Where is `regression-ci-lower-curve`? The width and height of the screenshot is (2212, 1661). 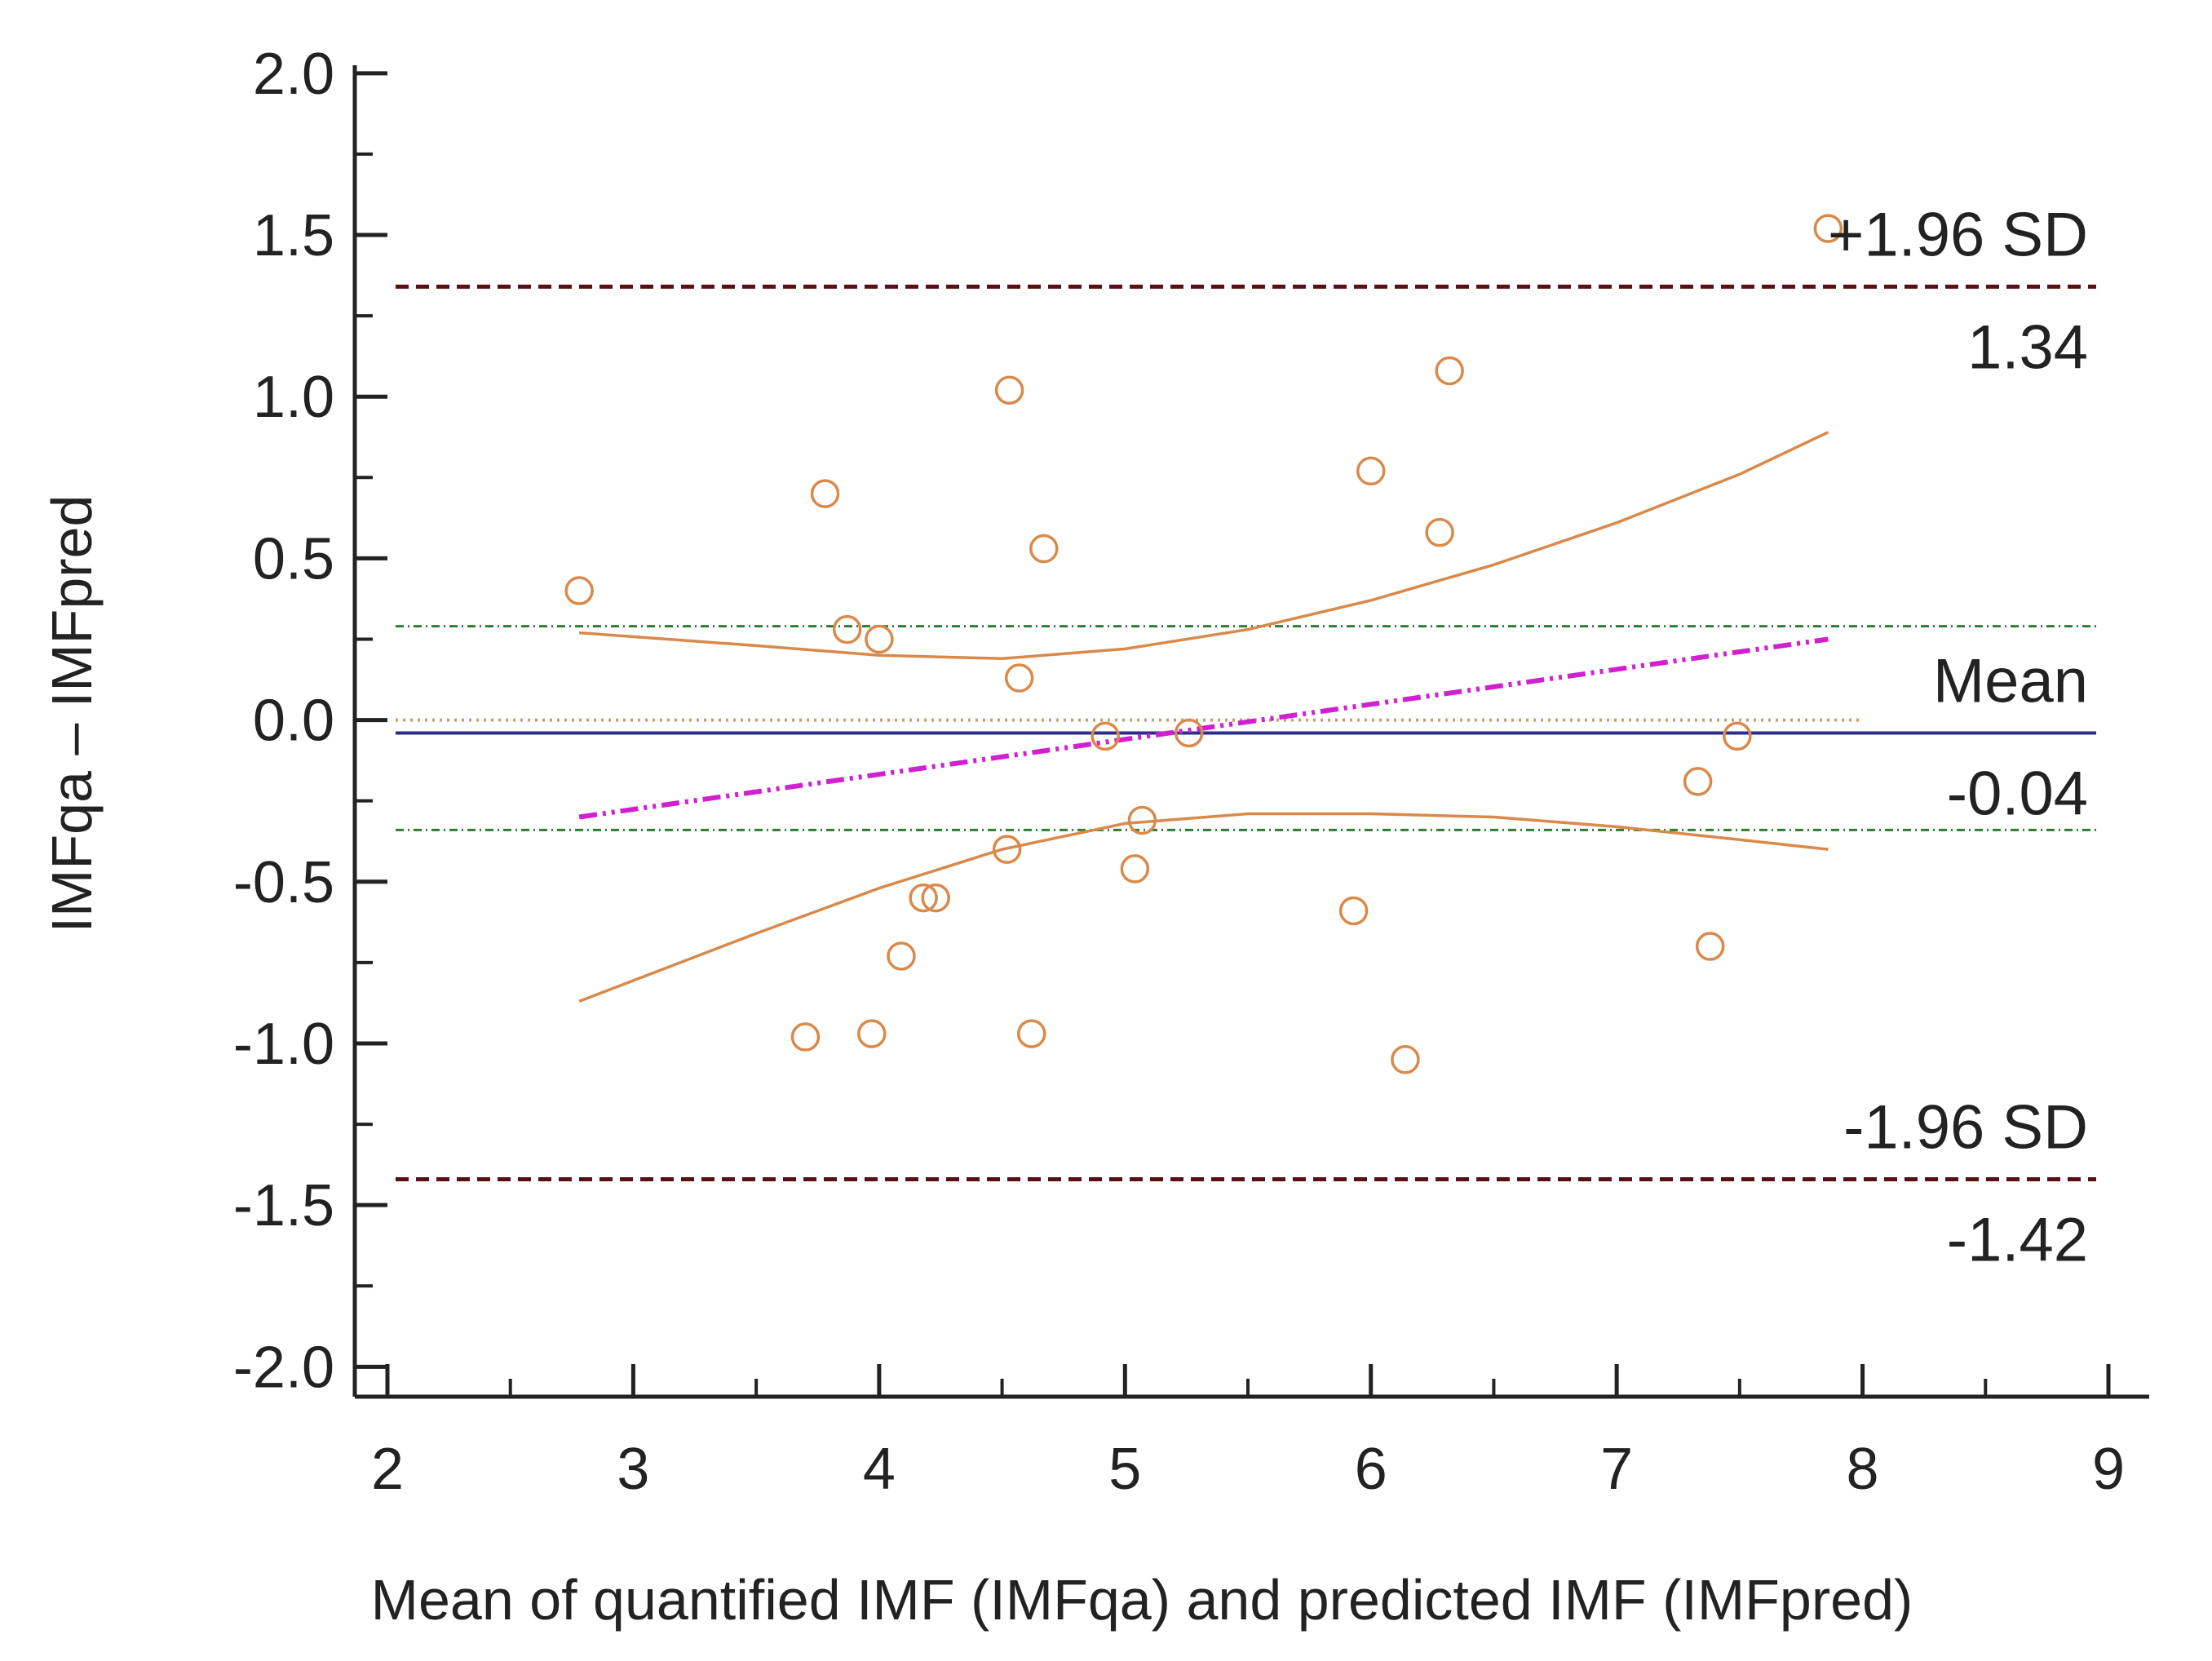
regression-ci-lower-curve is located at coordinates (1204, 907).